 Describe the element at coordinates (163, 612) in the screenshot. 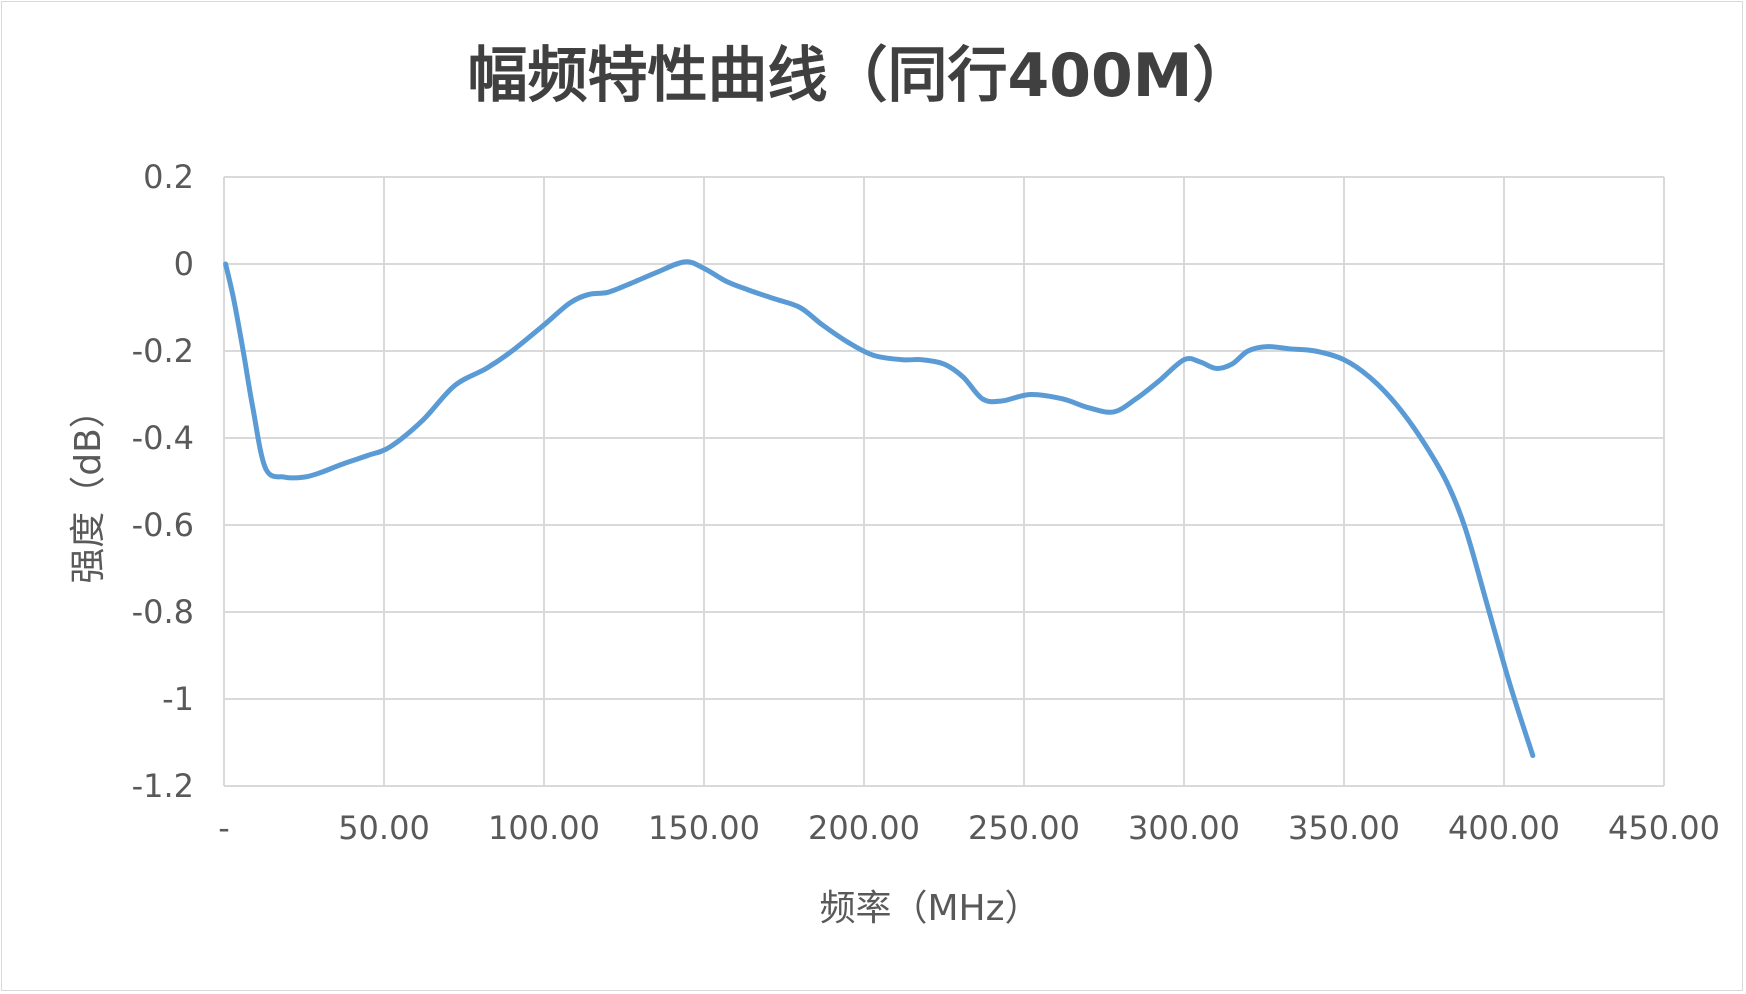

I see `y-tick-label: -0.8` at that location.